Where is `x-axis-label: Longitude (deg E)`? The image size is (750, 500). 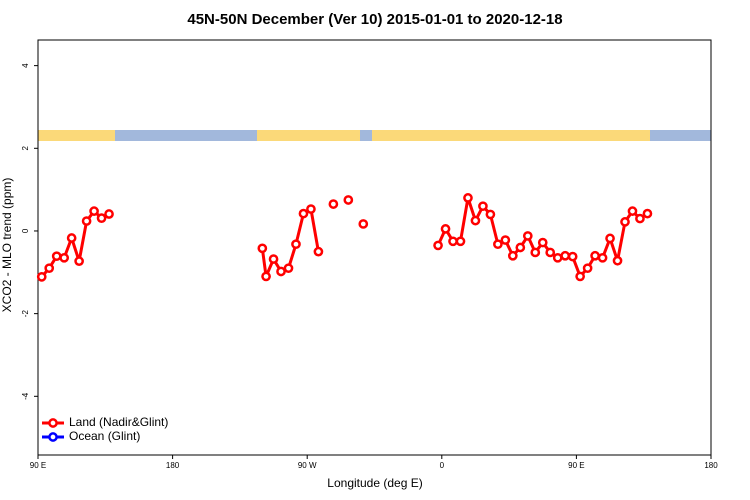 x-axis-label: Longitude (deg E) is located at coordinates (374, 483).